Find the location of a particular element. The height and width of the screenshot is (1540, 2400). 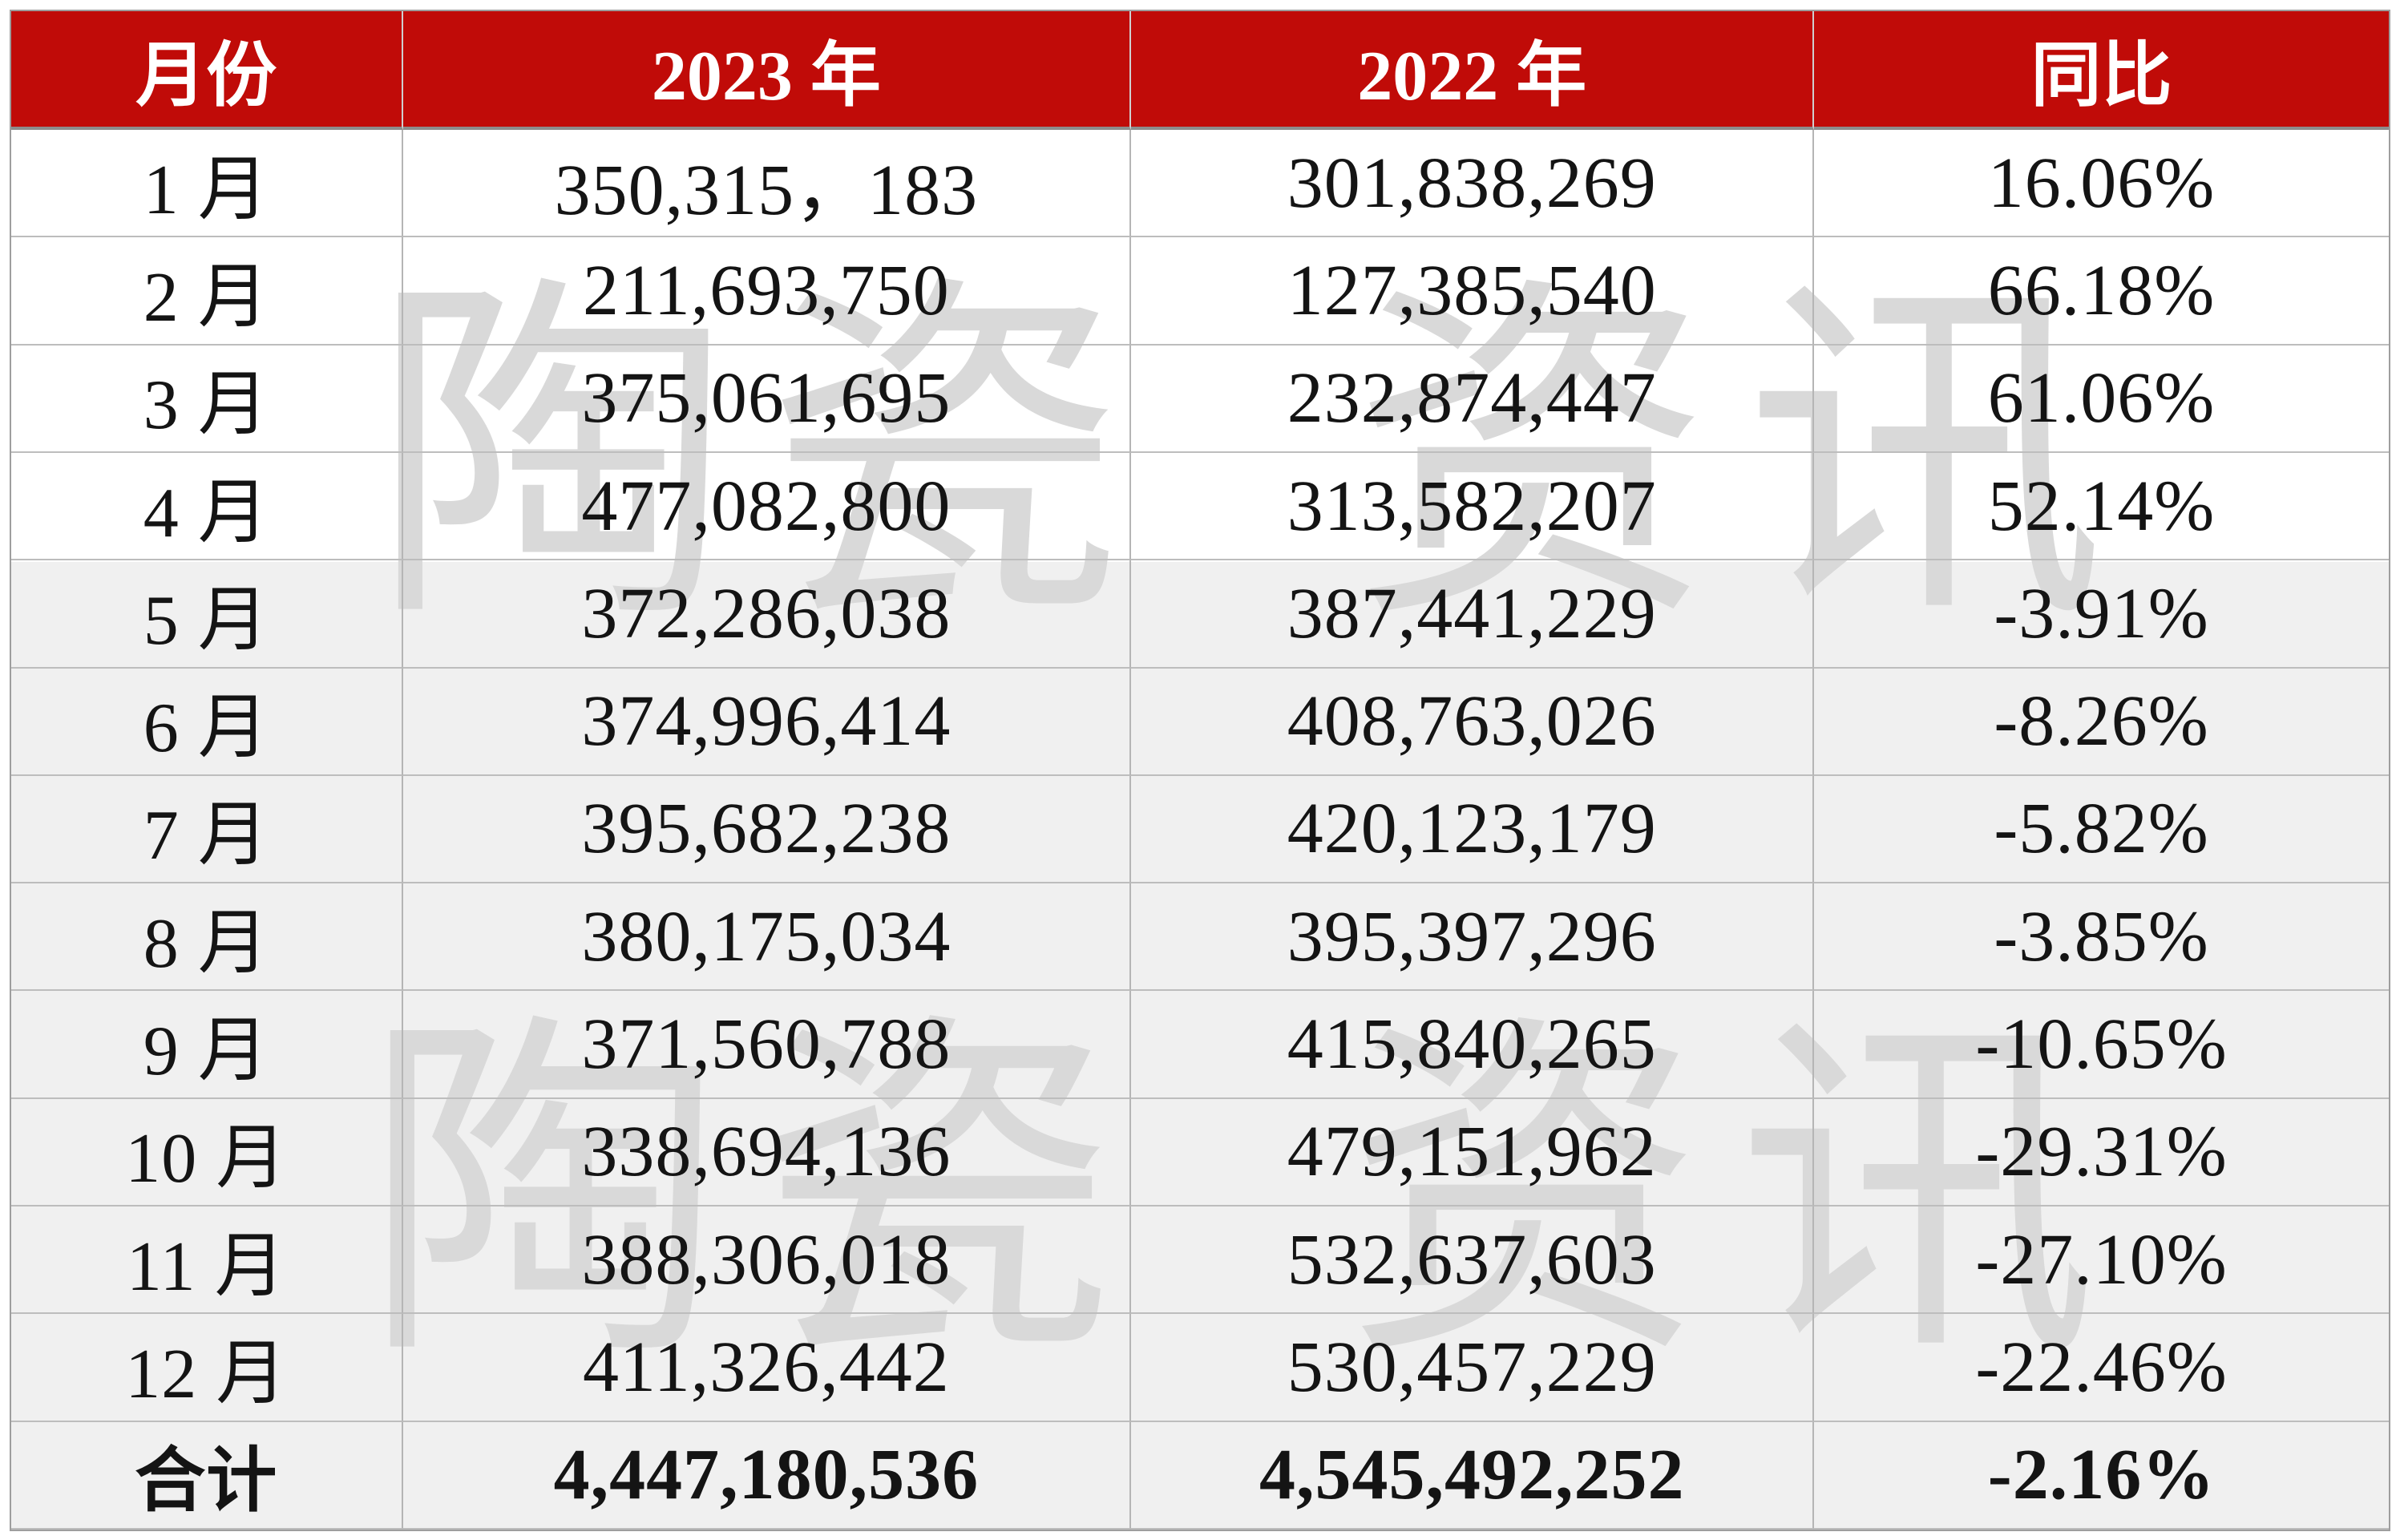

row-1-value-2022: 301,838,269 is located at coordinates (1473, 184).